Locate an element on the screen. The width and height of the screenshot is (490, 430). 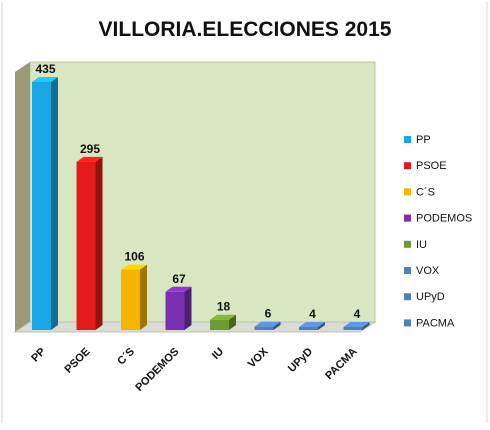
legend-label-psoe: PSOE is located at coordinates (431, 166).